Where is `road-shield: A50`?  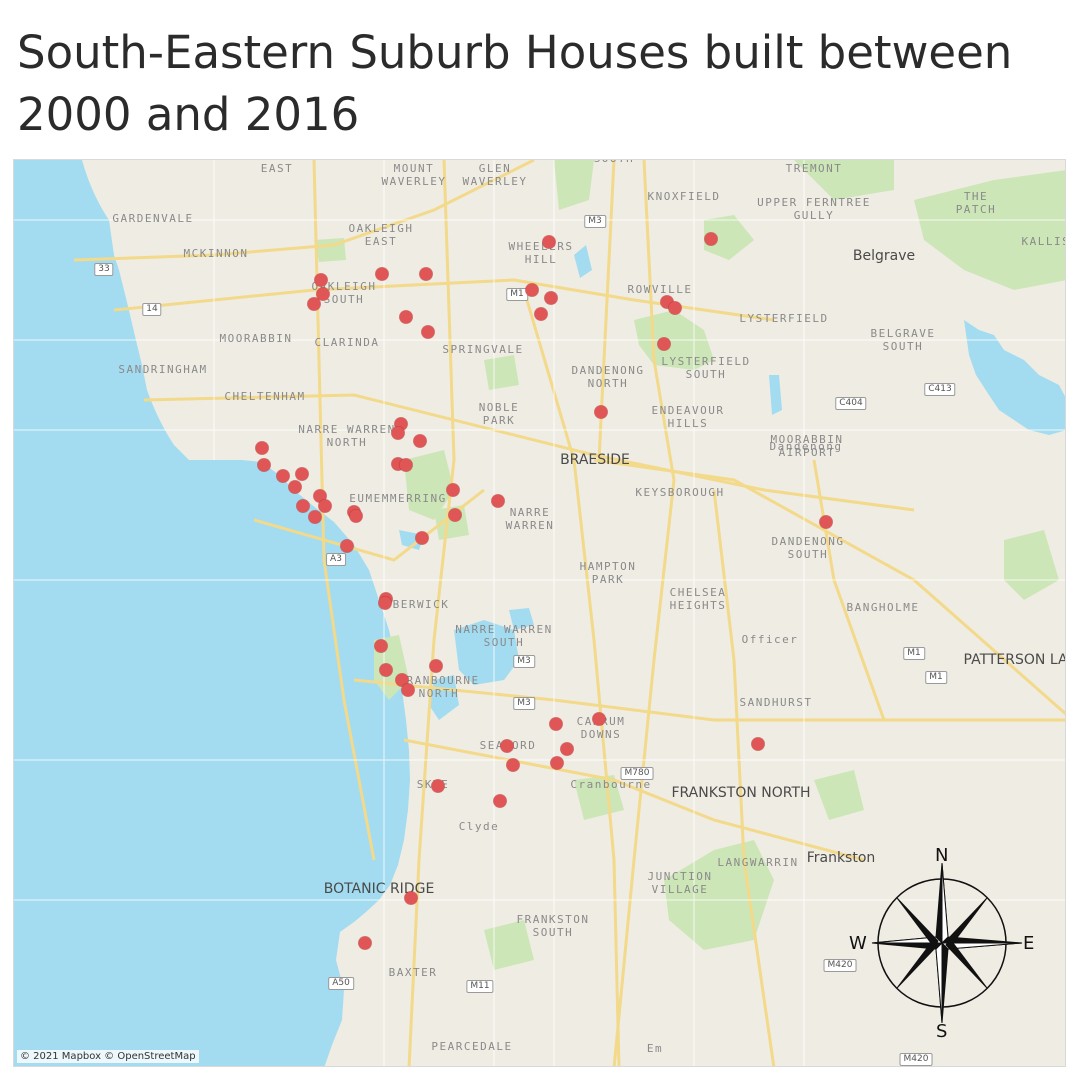
road-shield: A50 is located at coordinates (341, 983).